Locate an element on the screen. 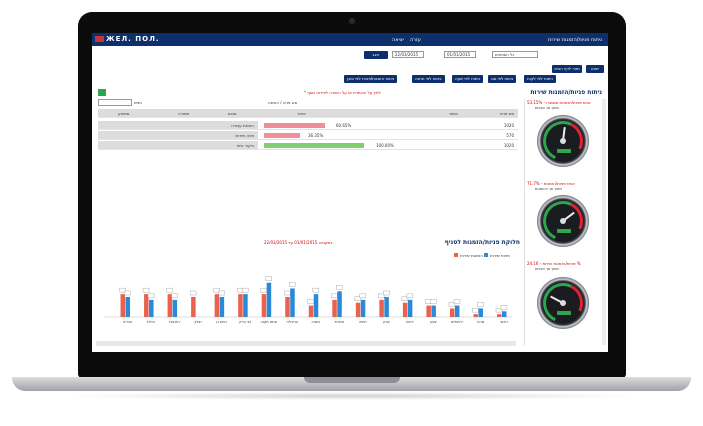 This screenshot has height=426, width=703. app-title: ניתוח פניות/הזמנות שירות is located at coordinates (575, 40).